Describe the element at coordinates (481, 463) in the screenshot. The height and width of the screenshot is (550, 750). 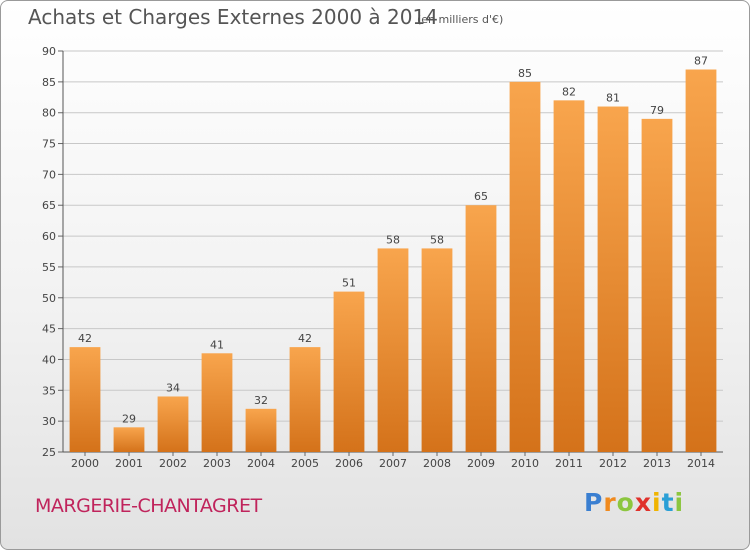
I see `x-tick-label-2009: 2009` at that location.